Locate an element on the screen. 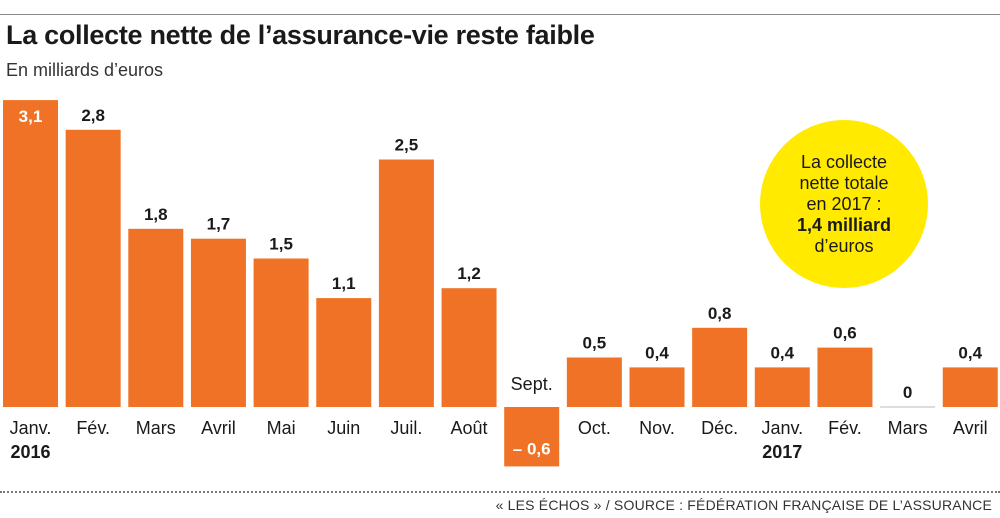  value-label-16: 0,4 is located at coordinates (970, 352).